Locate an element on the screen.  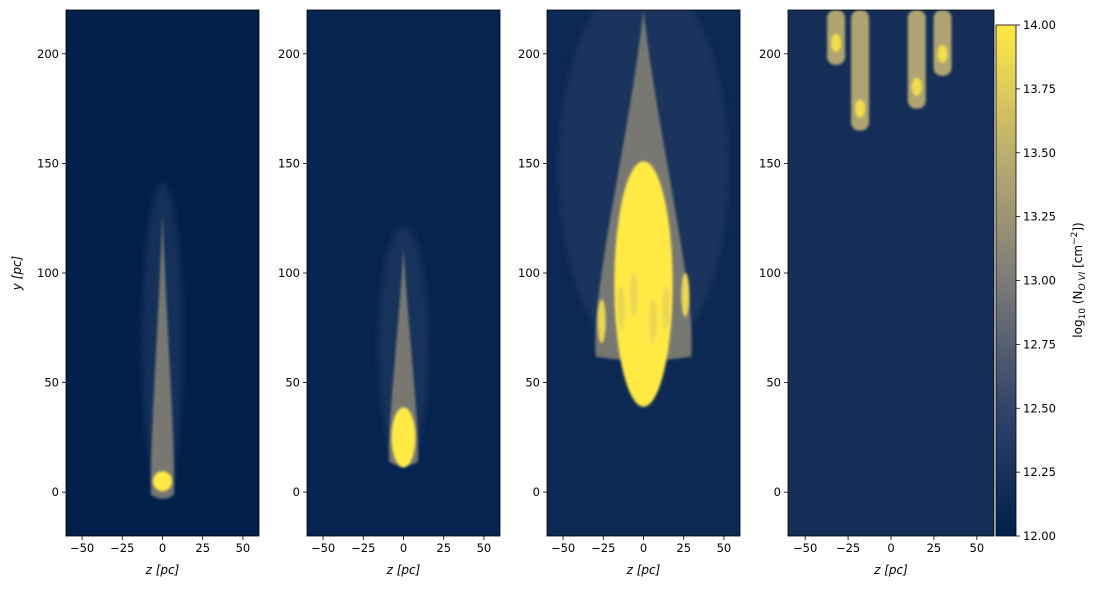
colorbar-tick-label: 13.50 is located at coordinates (1039, 153).